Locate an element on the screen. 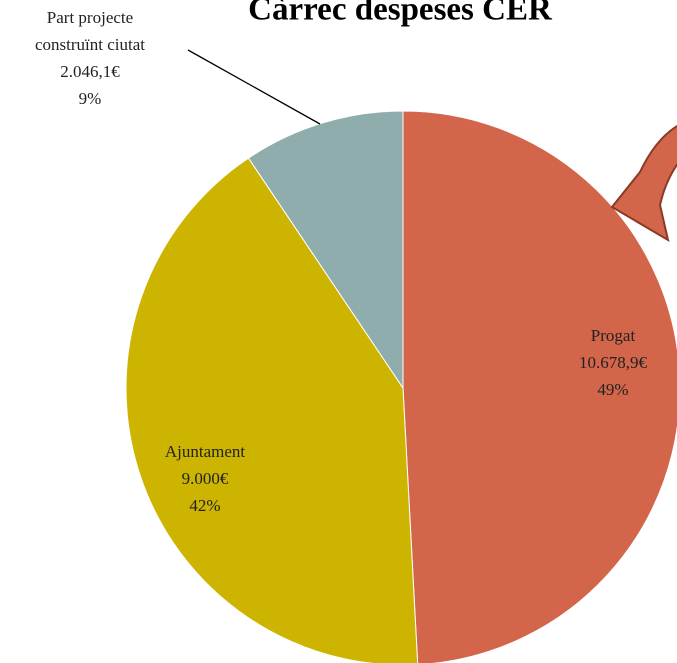 The width and height of the screenshot is (677, 663). slice-label: Progat 10.678,9€ 49% is located at coordinates (613, 362).